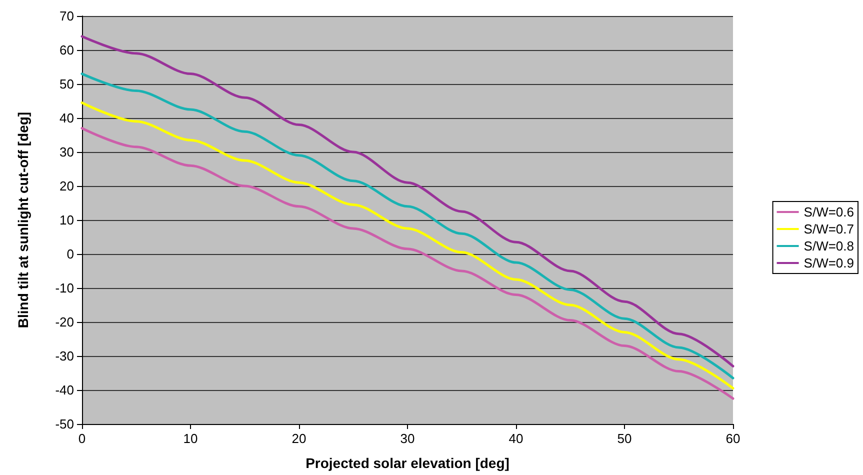 This screenshot has height=475, width=863. What do you see at coordinates (64, 424) in the screenshot?
I see `y-tick-label: -50` at bounding box center [64, 424].